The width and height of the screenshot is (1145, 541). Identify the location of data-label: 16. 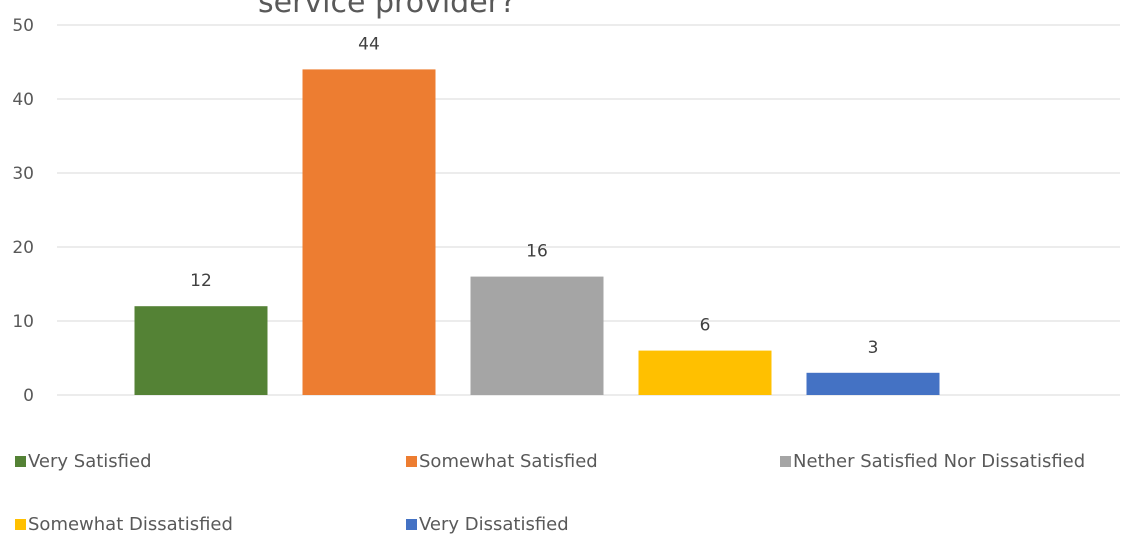
(537, 252).